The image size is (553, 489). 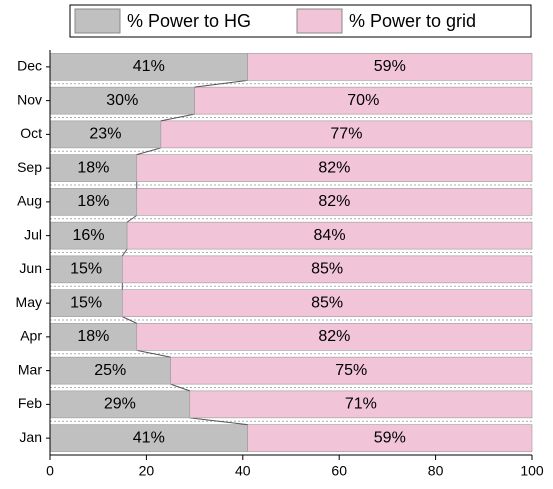 I want to click on y-tick-label: Aug, so click(x=29, y=201).